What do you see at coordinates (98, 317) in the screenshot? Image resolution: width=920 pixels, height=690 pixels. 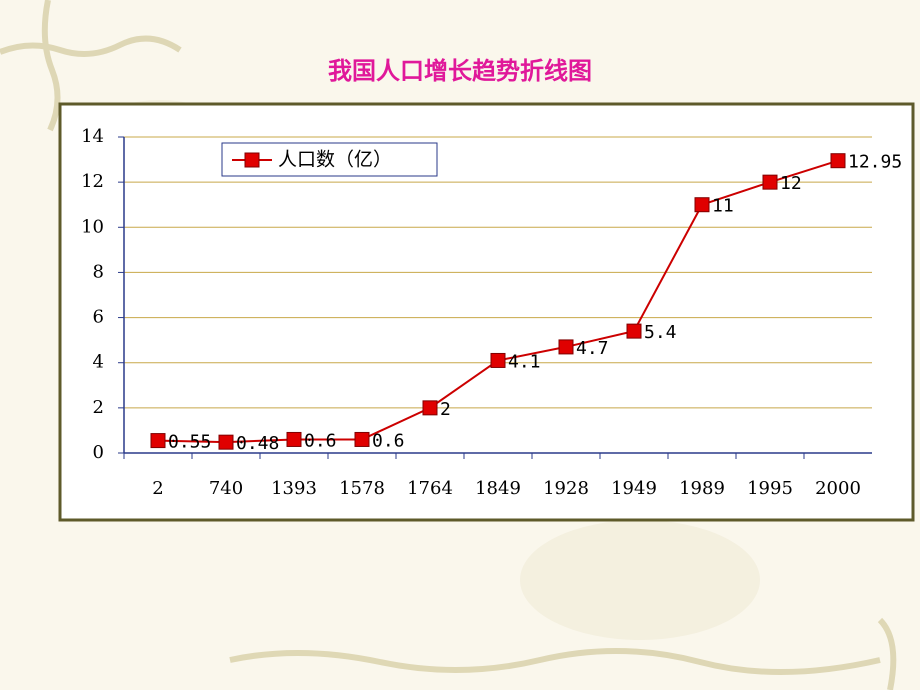 I see `y-tick-label: 6` at bounding box center [98, 317].